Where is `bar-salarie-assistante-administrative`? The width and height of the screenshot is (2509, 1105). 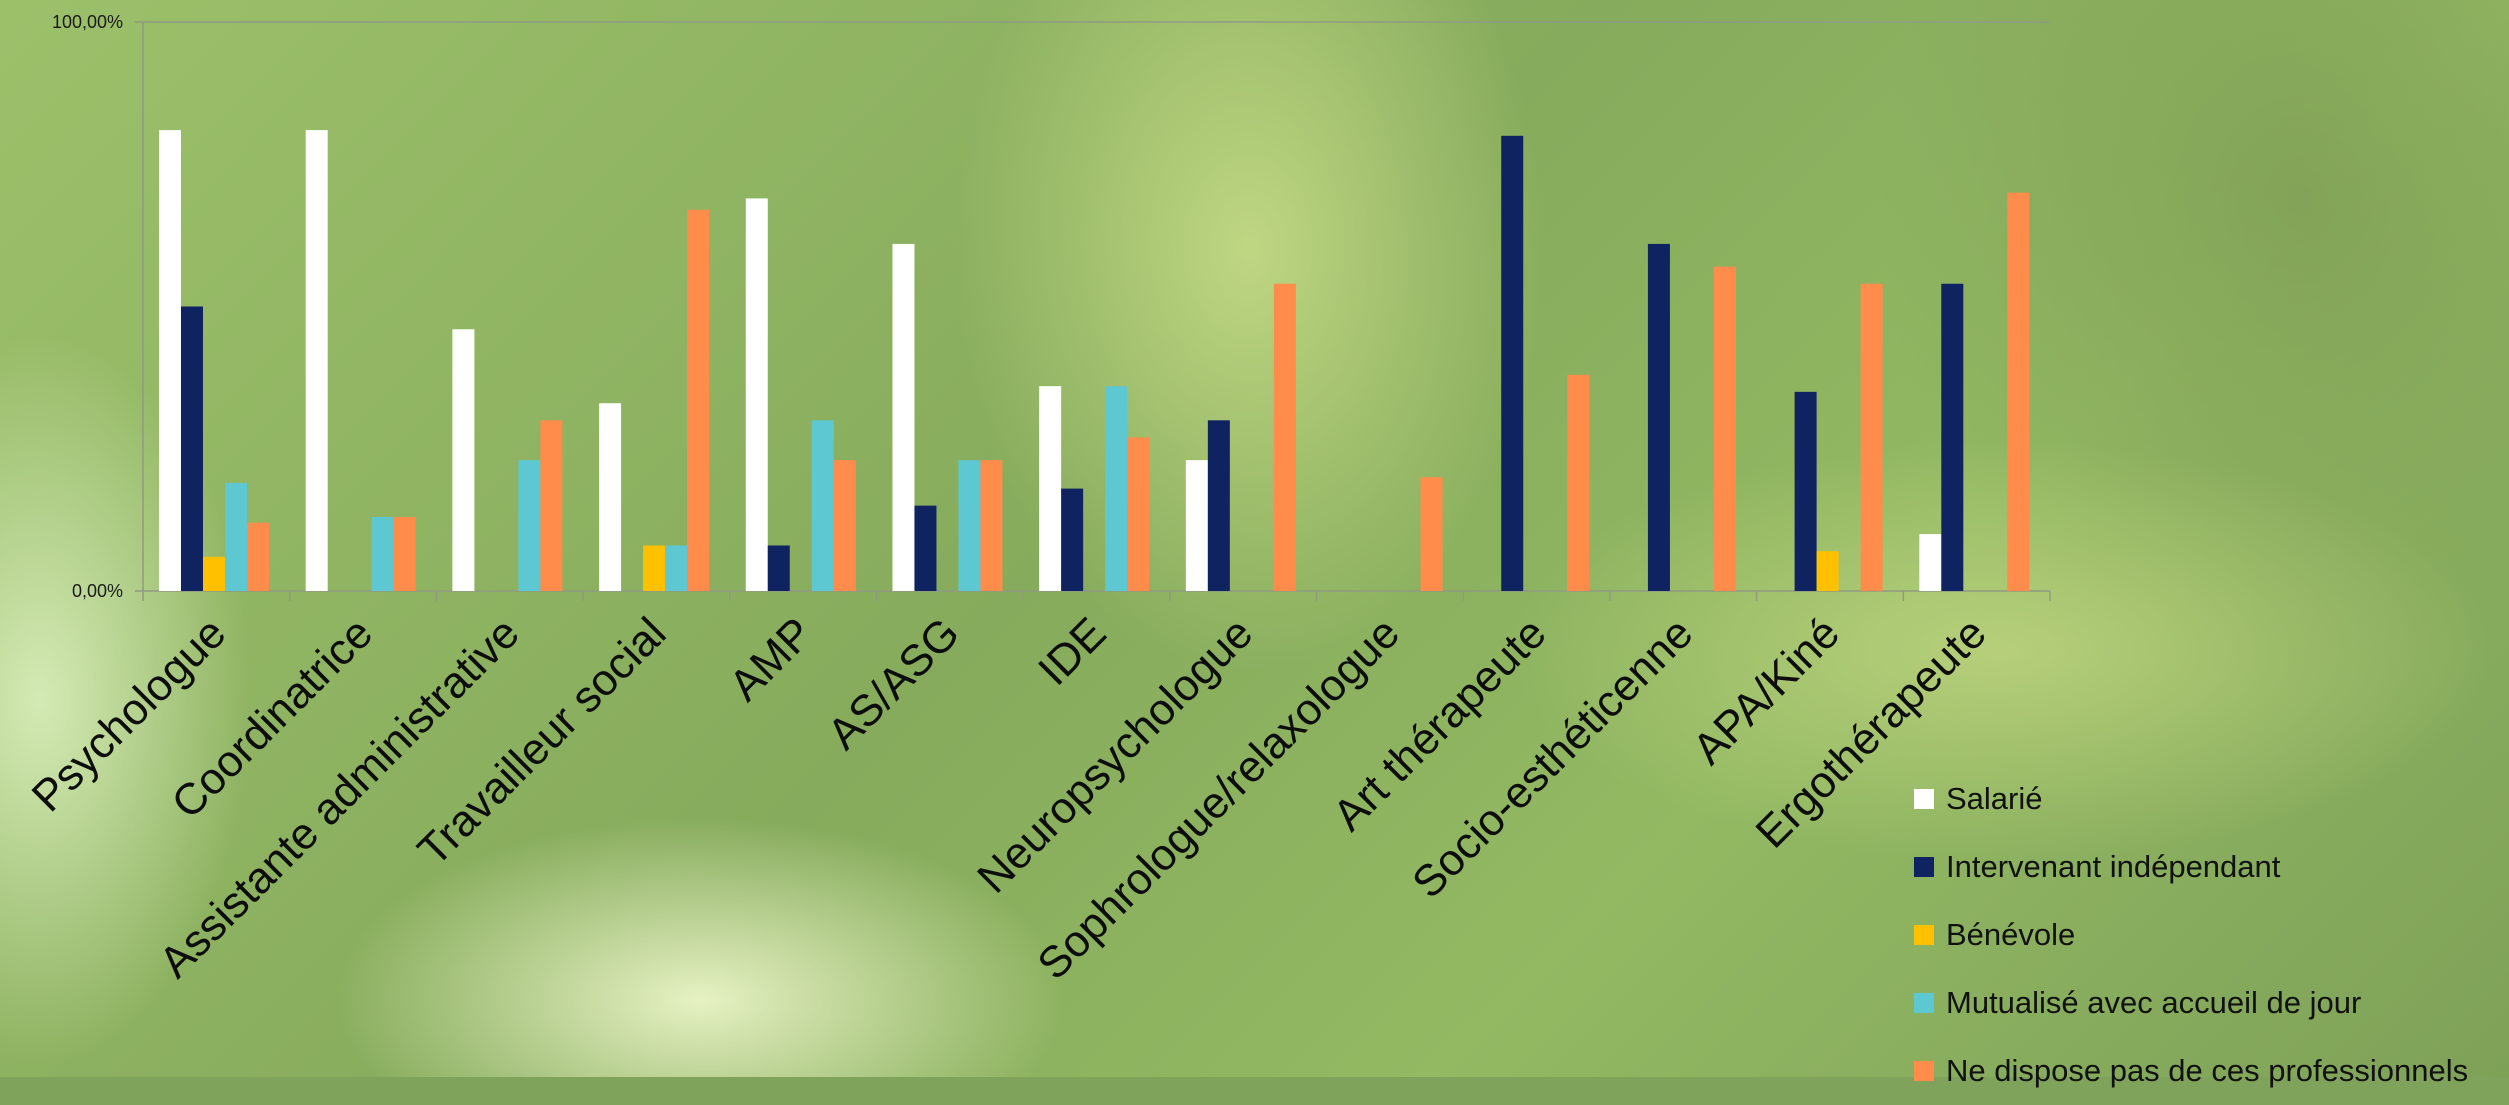
bar-salarie-assistante-administrative is located at coordinates (463, 460).